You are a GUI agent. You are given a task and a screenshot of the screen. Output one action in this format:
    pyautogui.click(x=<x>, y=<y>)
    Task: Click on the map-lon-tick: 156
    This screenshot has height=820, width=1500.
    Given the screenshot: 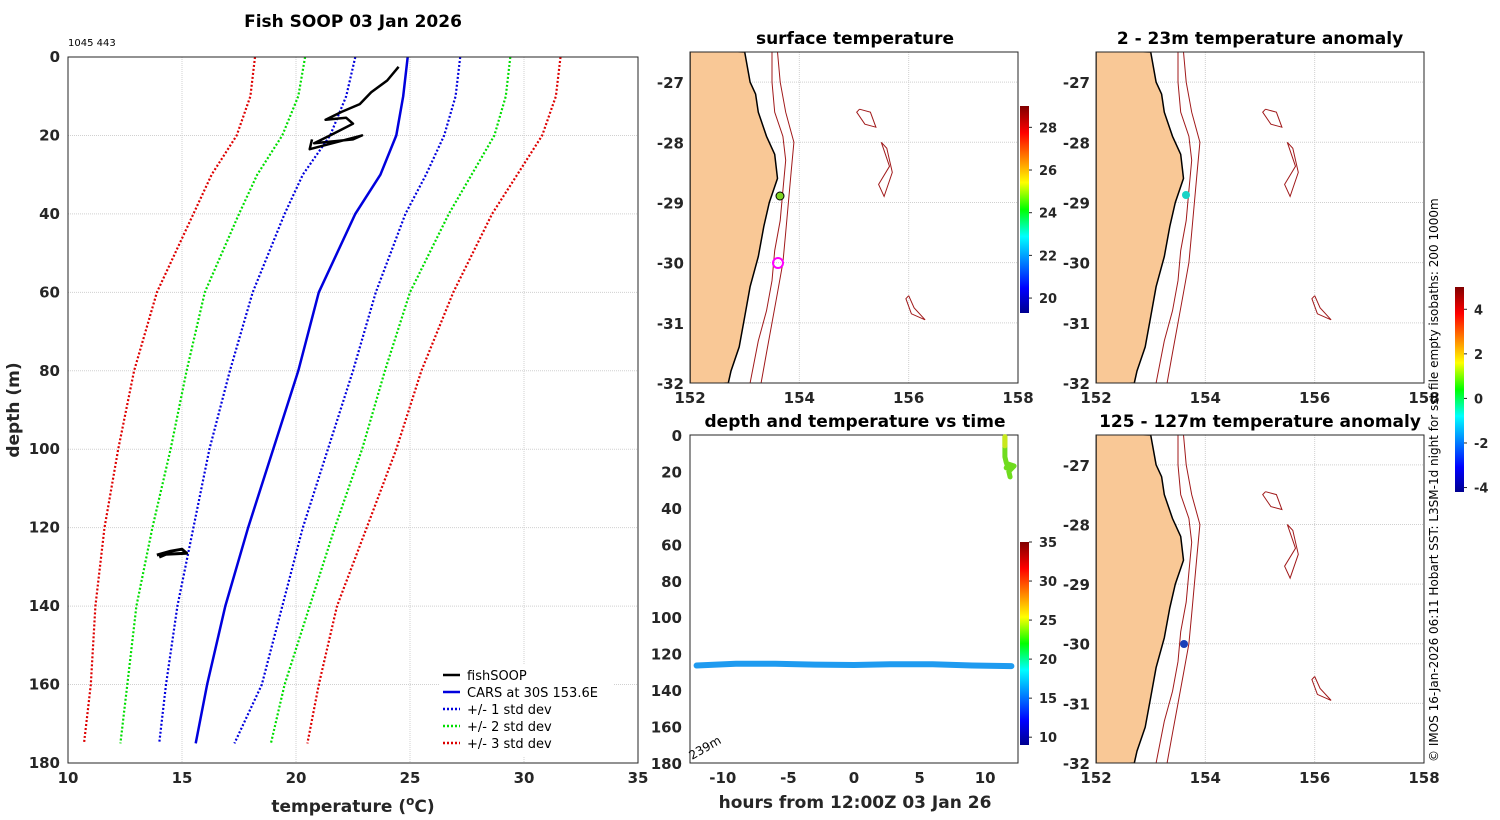 What is the action you would take?
    pyautogui.click(x=908, y=398)
    